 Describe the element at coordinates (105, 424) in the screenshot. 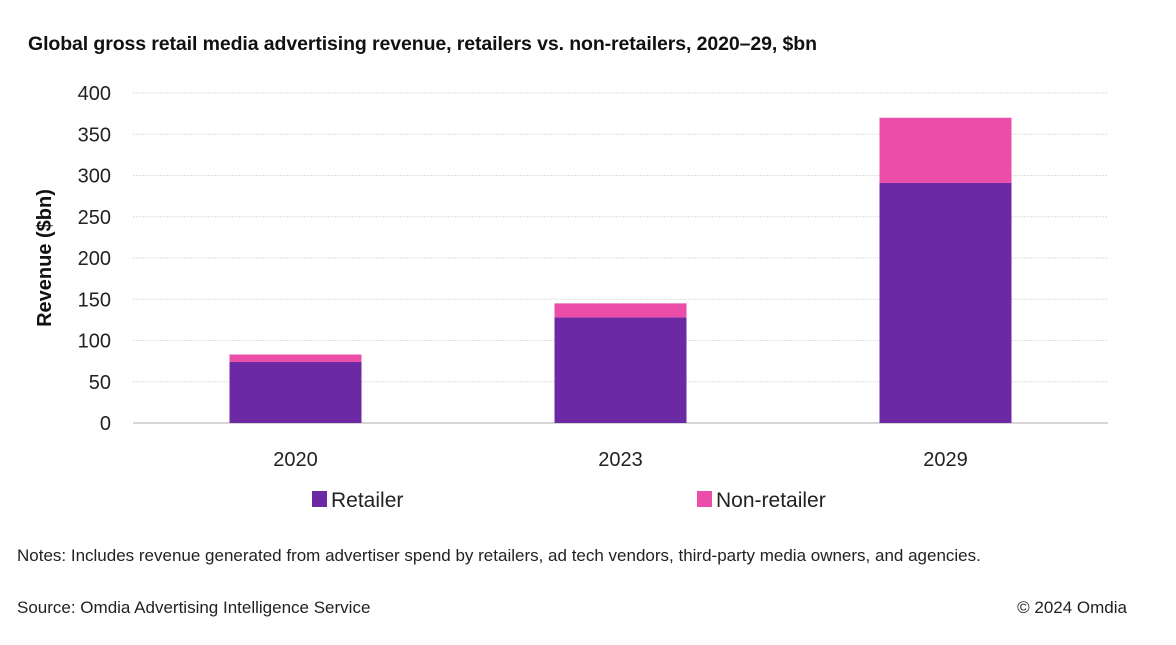

I see `y-tick-label: 0` at that location.